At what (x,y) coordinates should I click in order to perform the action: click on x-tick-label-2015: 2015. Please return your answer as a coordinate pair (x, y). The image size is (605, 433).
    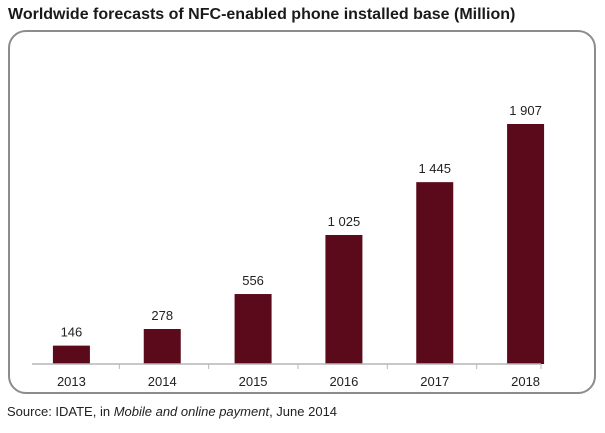
    Looking at the image, I should click on (253, 381).